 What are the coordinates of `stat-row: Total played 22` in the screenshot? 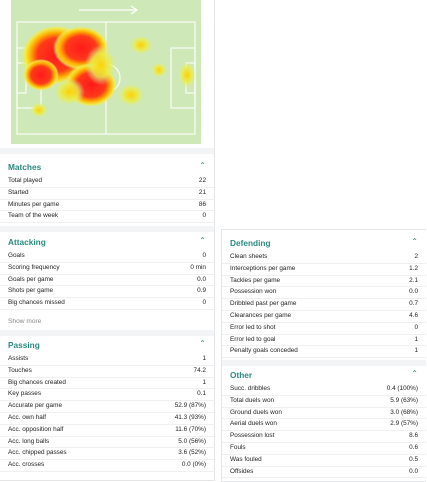 It's located at (107, 182).